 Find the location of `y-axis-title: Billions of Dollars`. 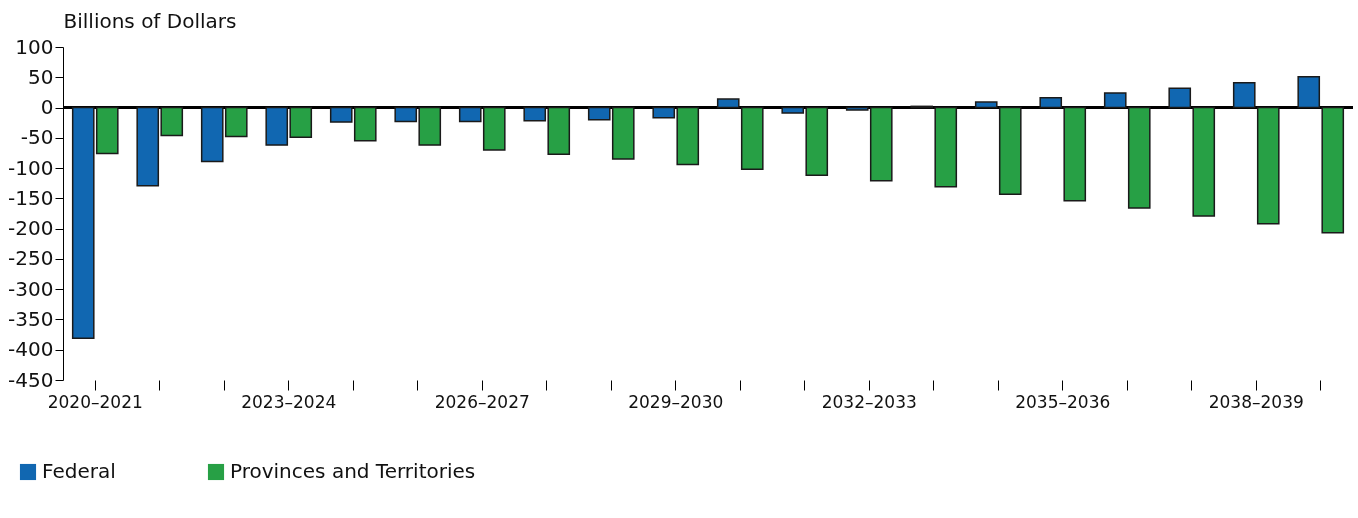

y-axis-title: Billions of Dollars is located at coordinates (150, 20).